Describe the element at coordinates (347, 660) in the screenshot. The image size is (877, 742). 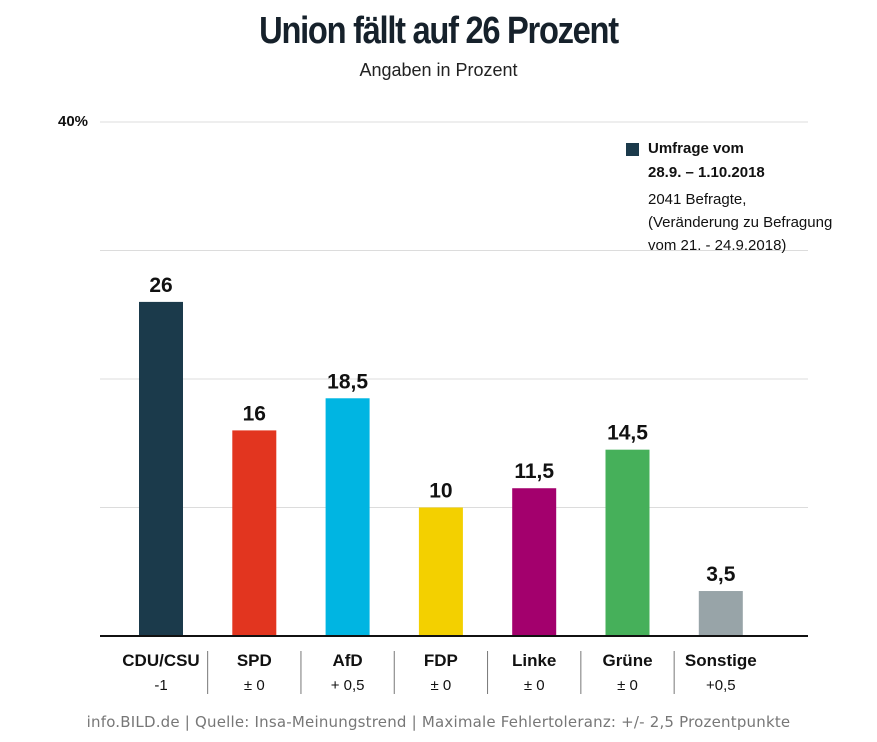
I see `category-label: AfD` at that location.